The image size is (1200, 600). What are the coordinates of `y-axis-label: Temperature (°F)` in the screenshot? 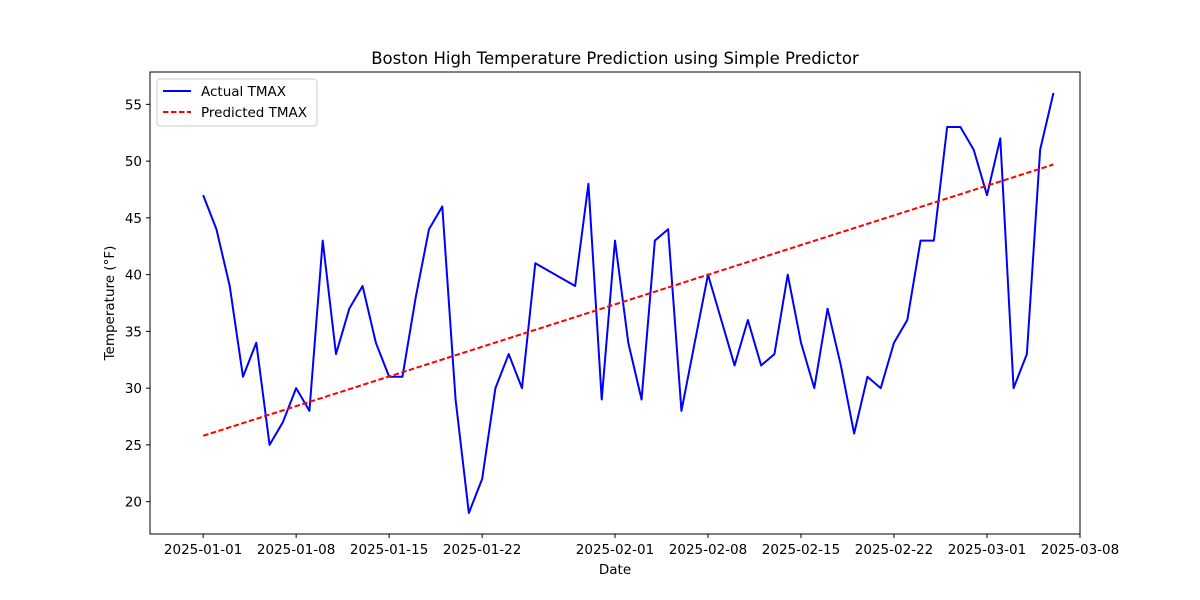 It's located at (110, 304).